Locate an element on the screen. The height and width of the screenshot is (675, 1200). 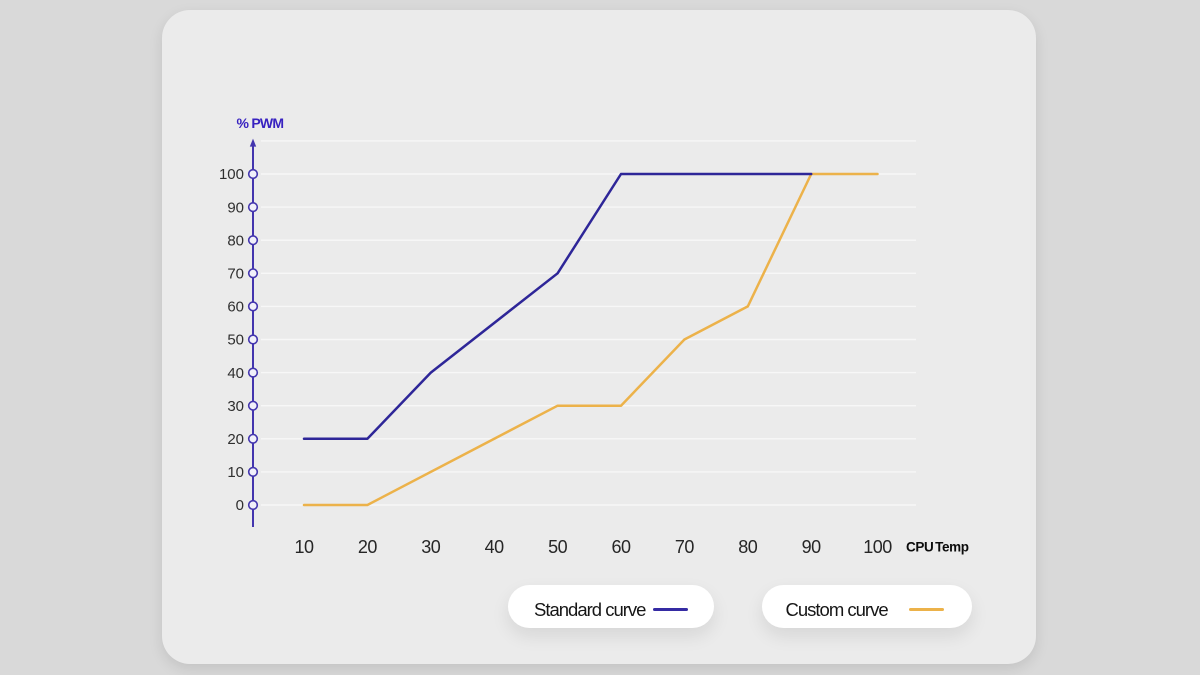
svg-text: 0 is located at coordinates (240, 505).